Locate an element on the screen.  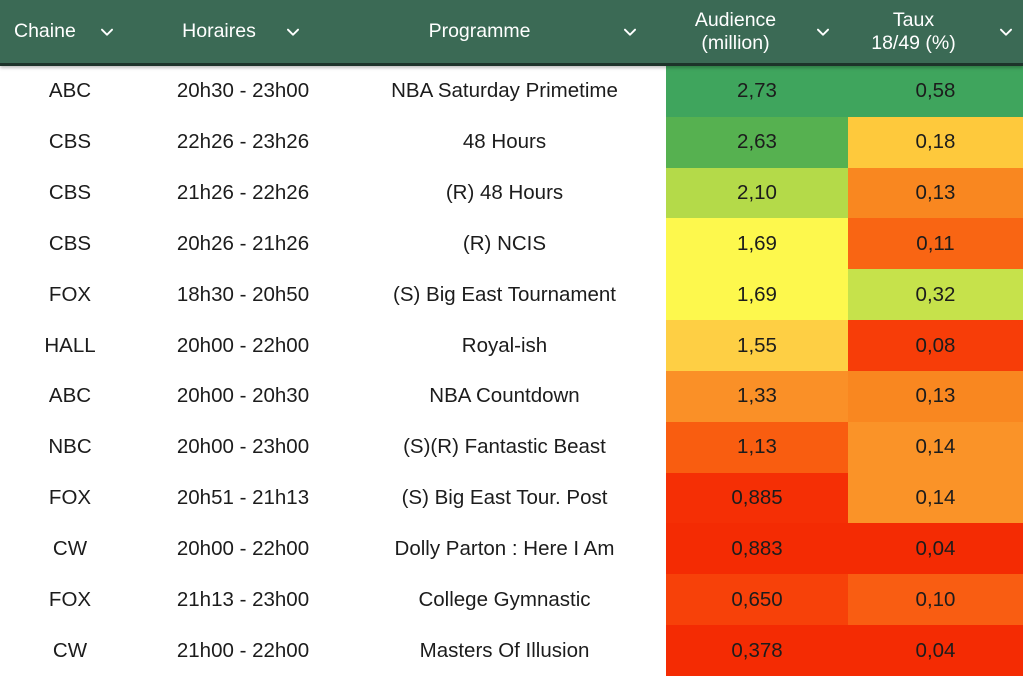
chaine-cell: HALL is located at coordinates (70, 345).